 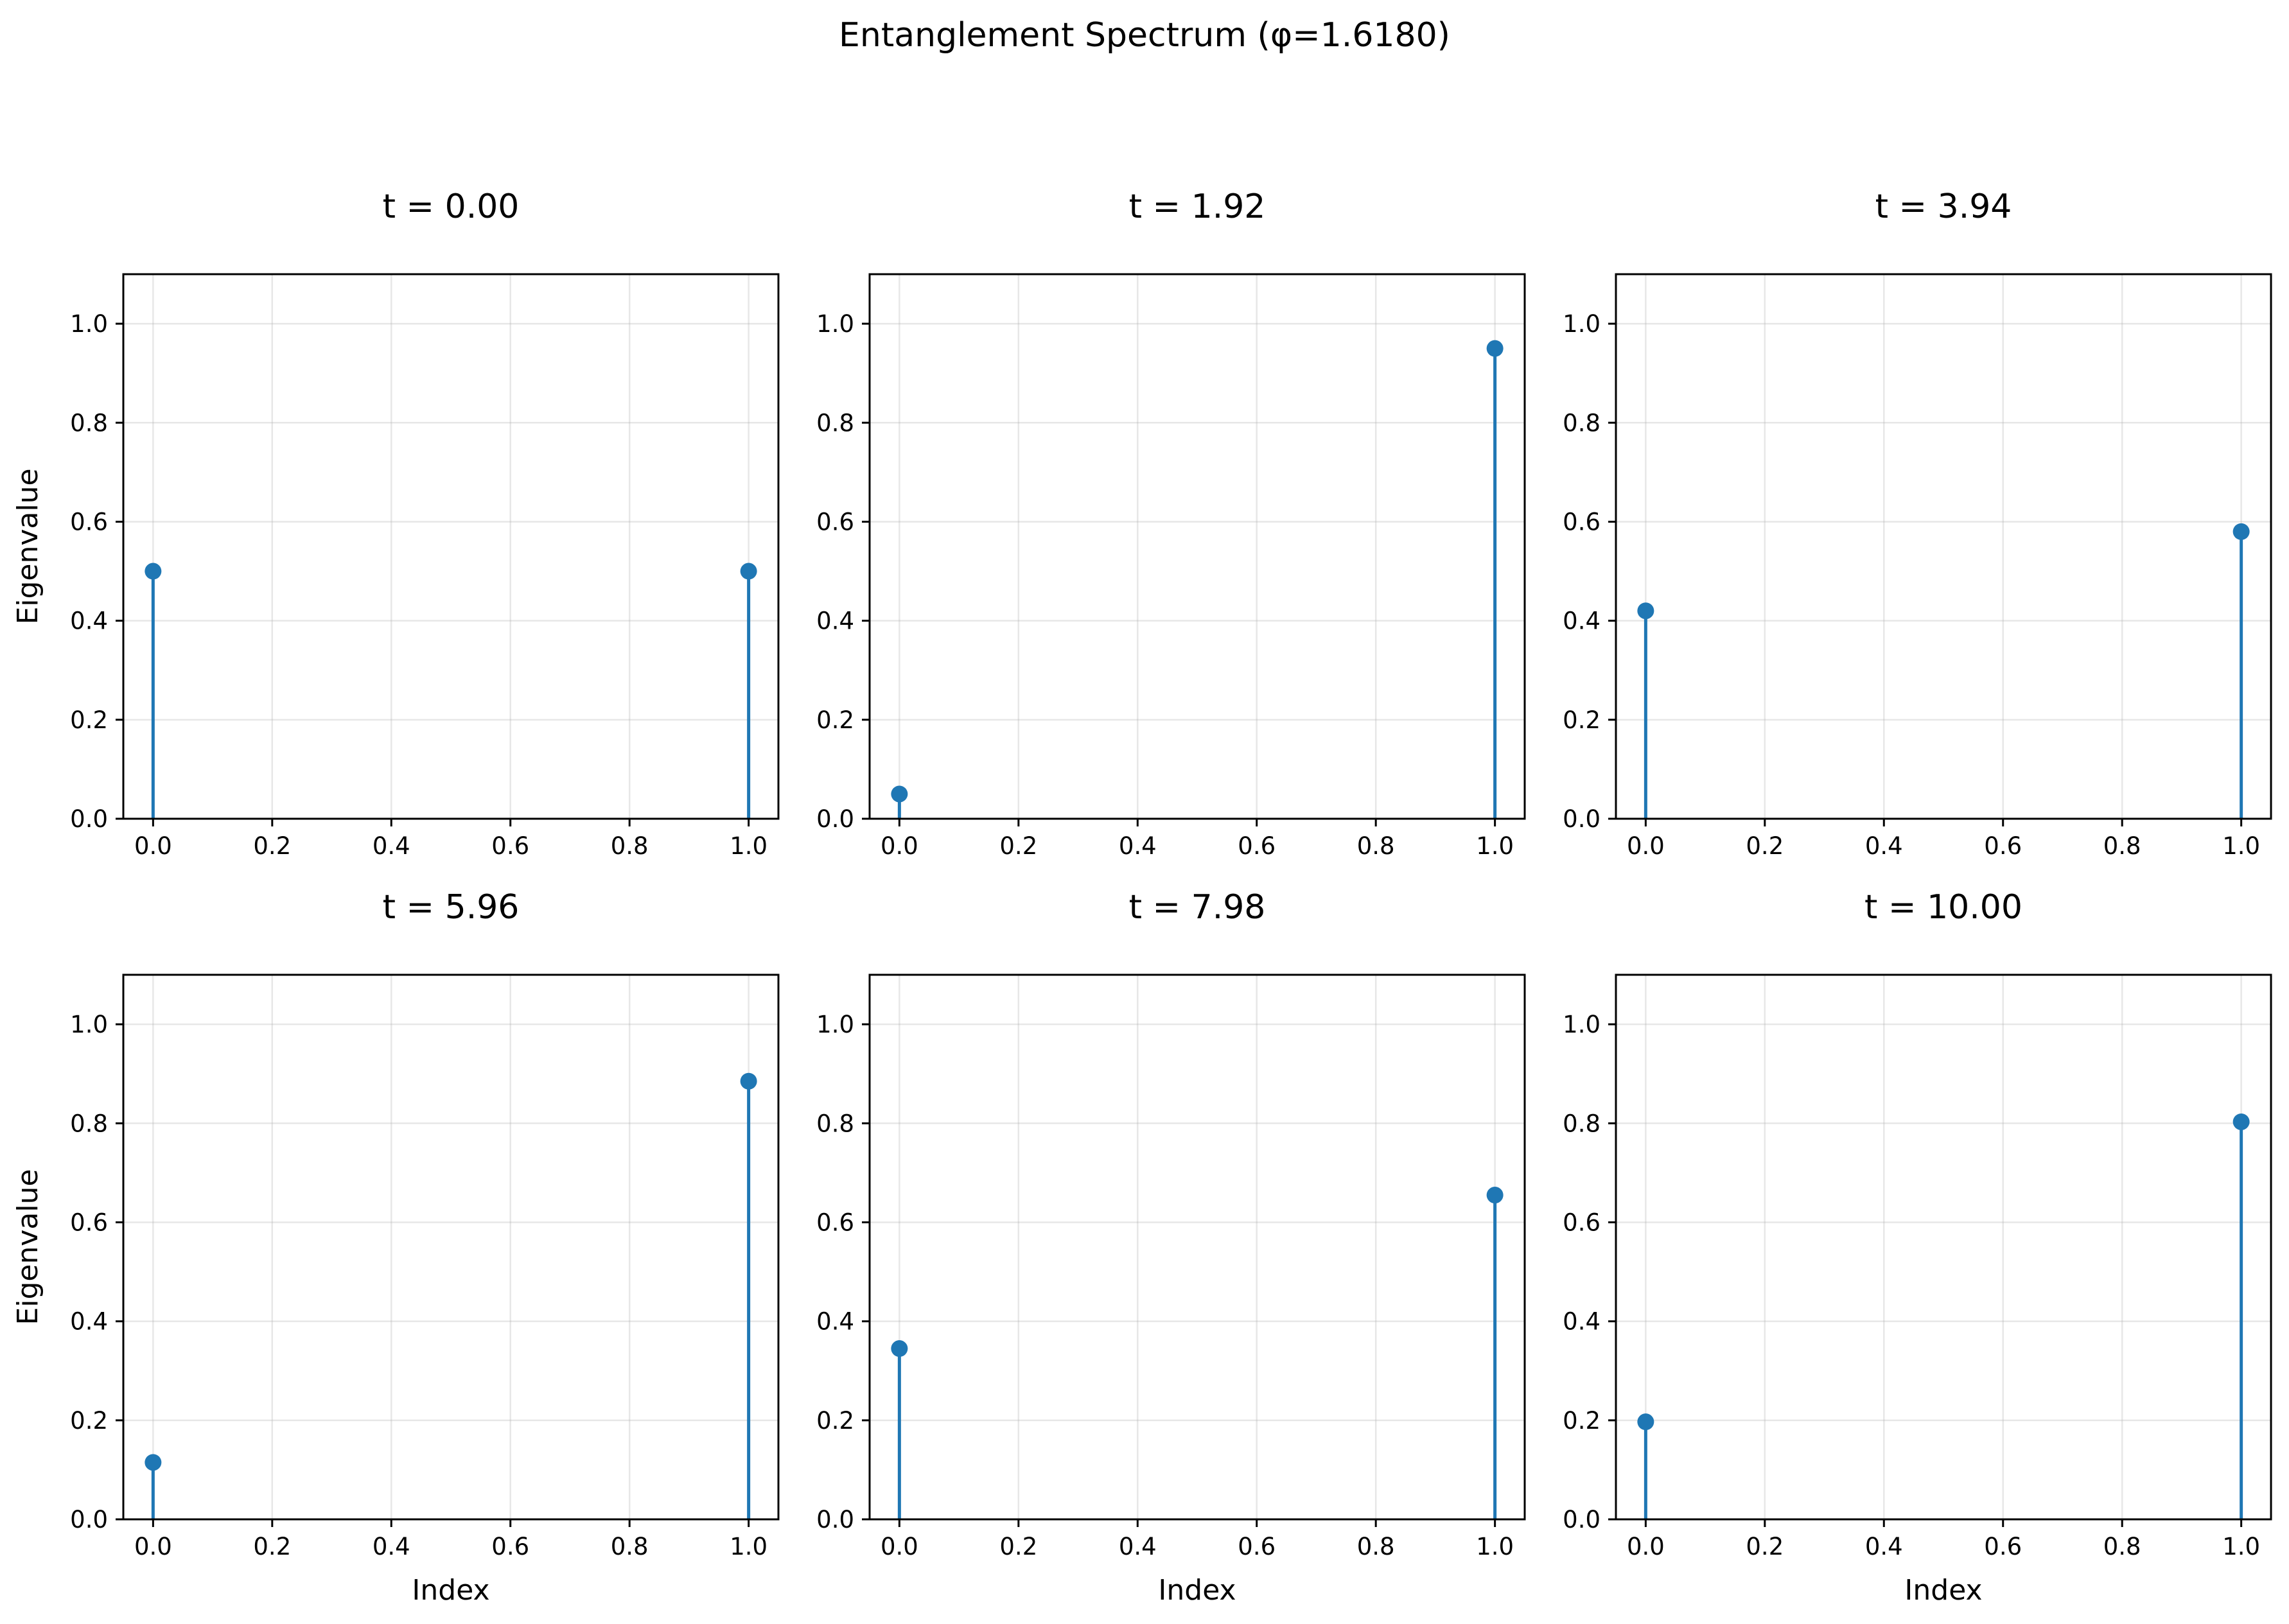 What do you see at coordinates (452, 907) in the screenshot?
I see `subplot-title: t = 5.96` at bounding box center [452, 907].